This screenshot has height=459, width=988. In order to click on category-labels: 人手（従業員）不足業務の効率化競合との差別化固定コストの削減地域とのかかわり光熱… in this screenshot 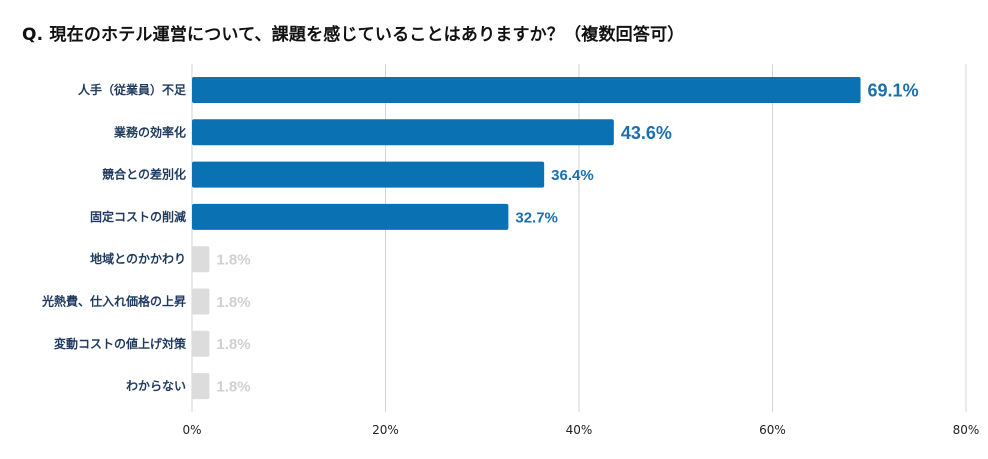, I will do `click(114, 237)`.